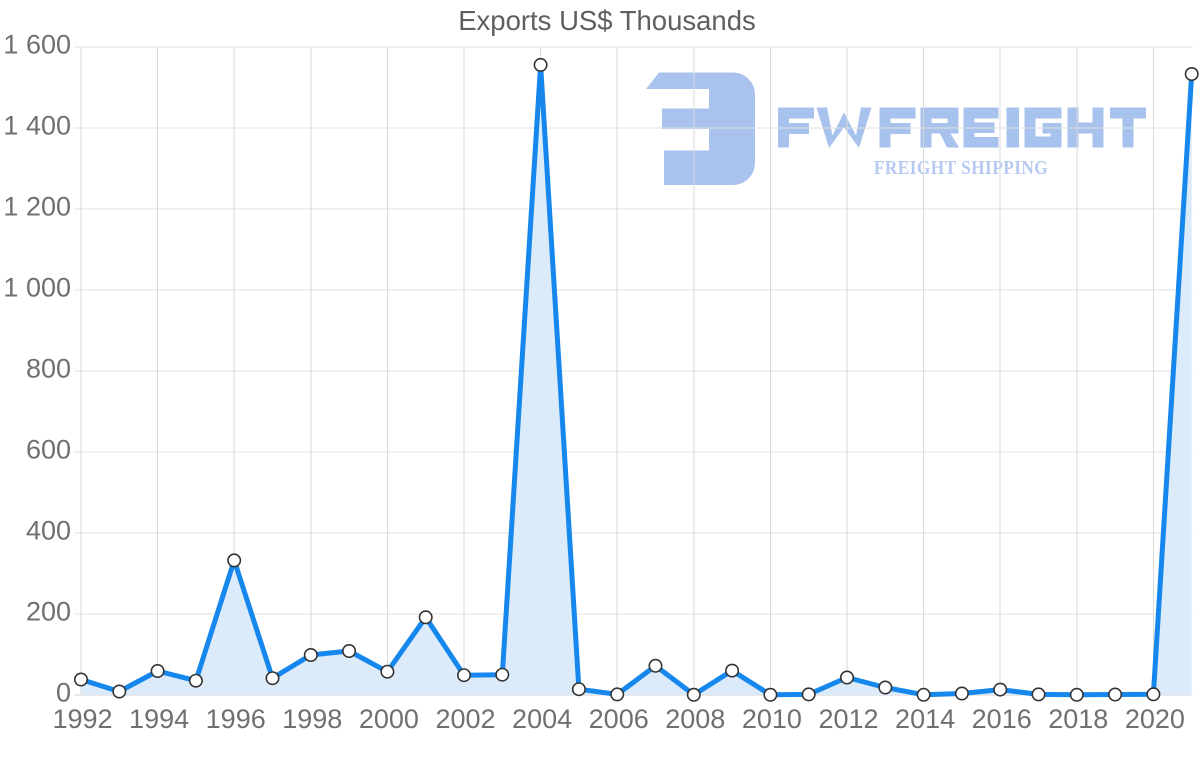 This screenshot has width=1200, height=763. I want to click on svg-text: 2012, so click(848, 719).